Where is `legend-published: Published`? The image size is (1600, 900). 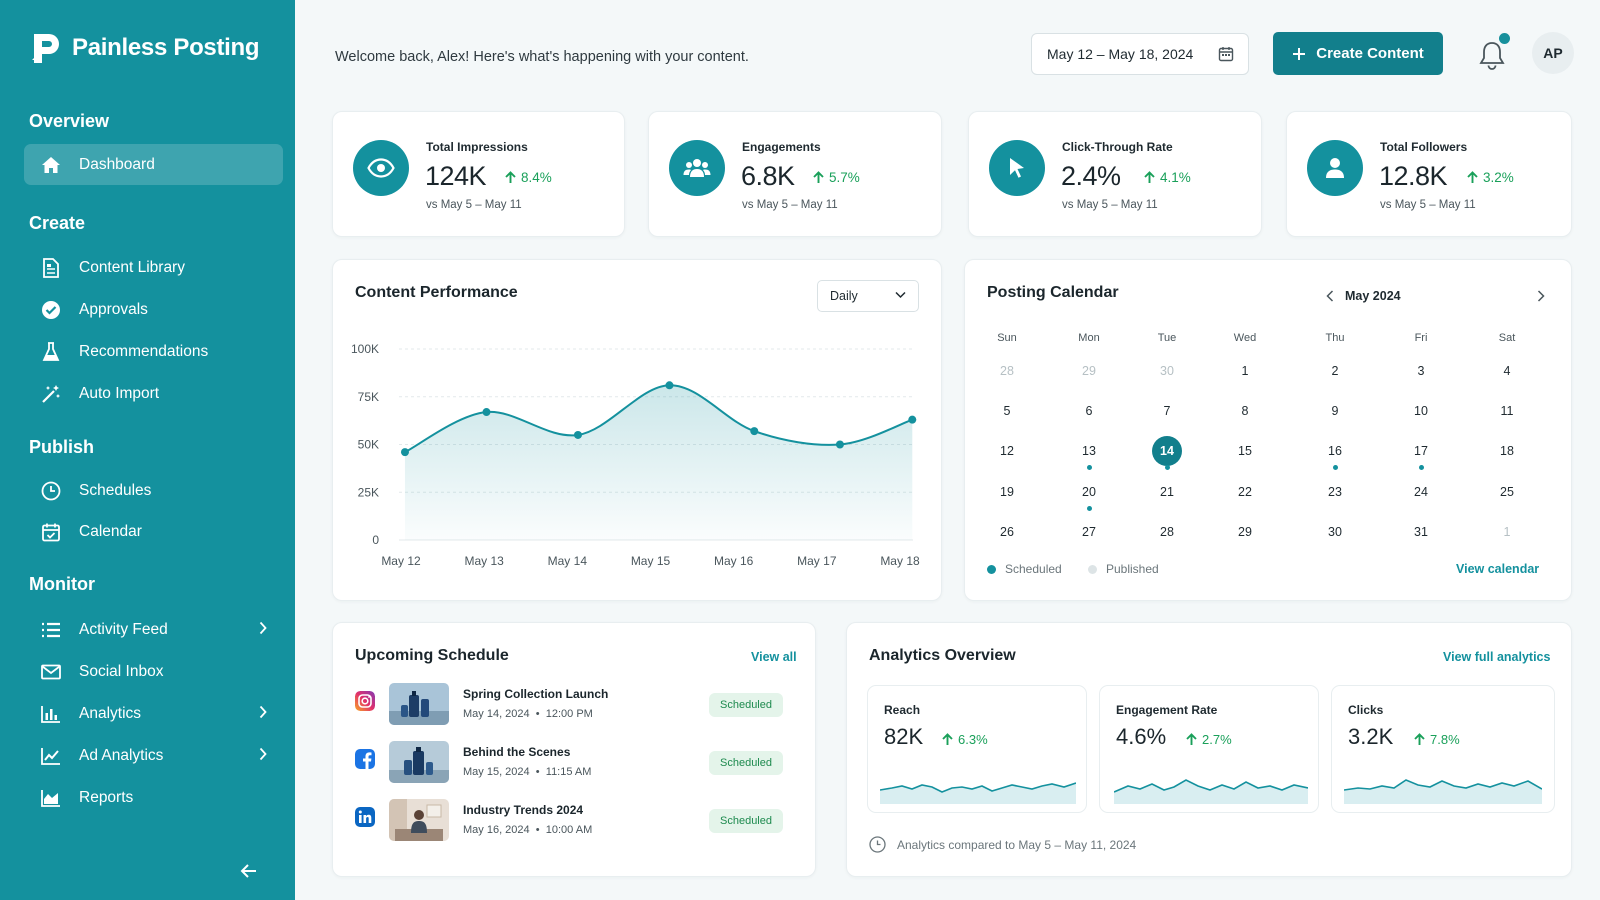 legend-published: Published is located at coordinates (1123, 569).